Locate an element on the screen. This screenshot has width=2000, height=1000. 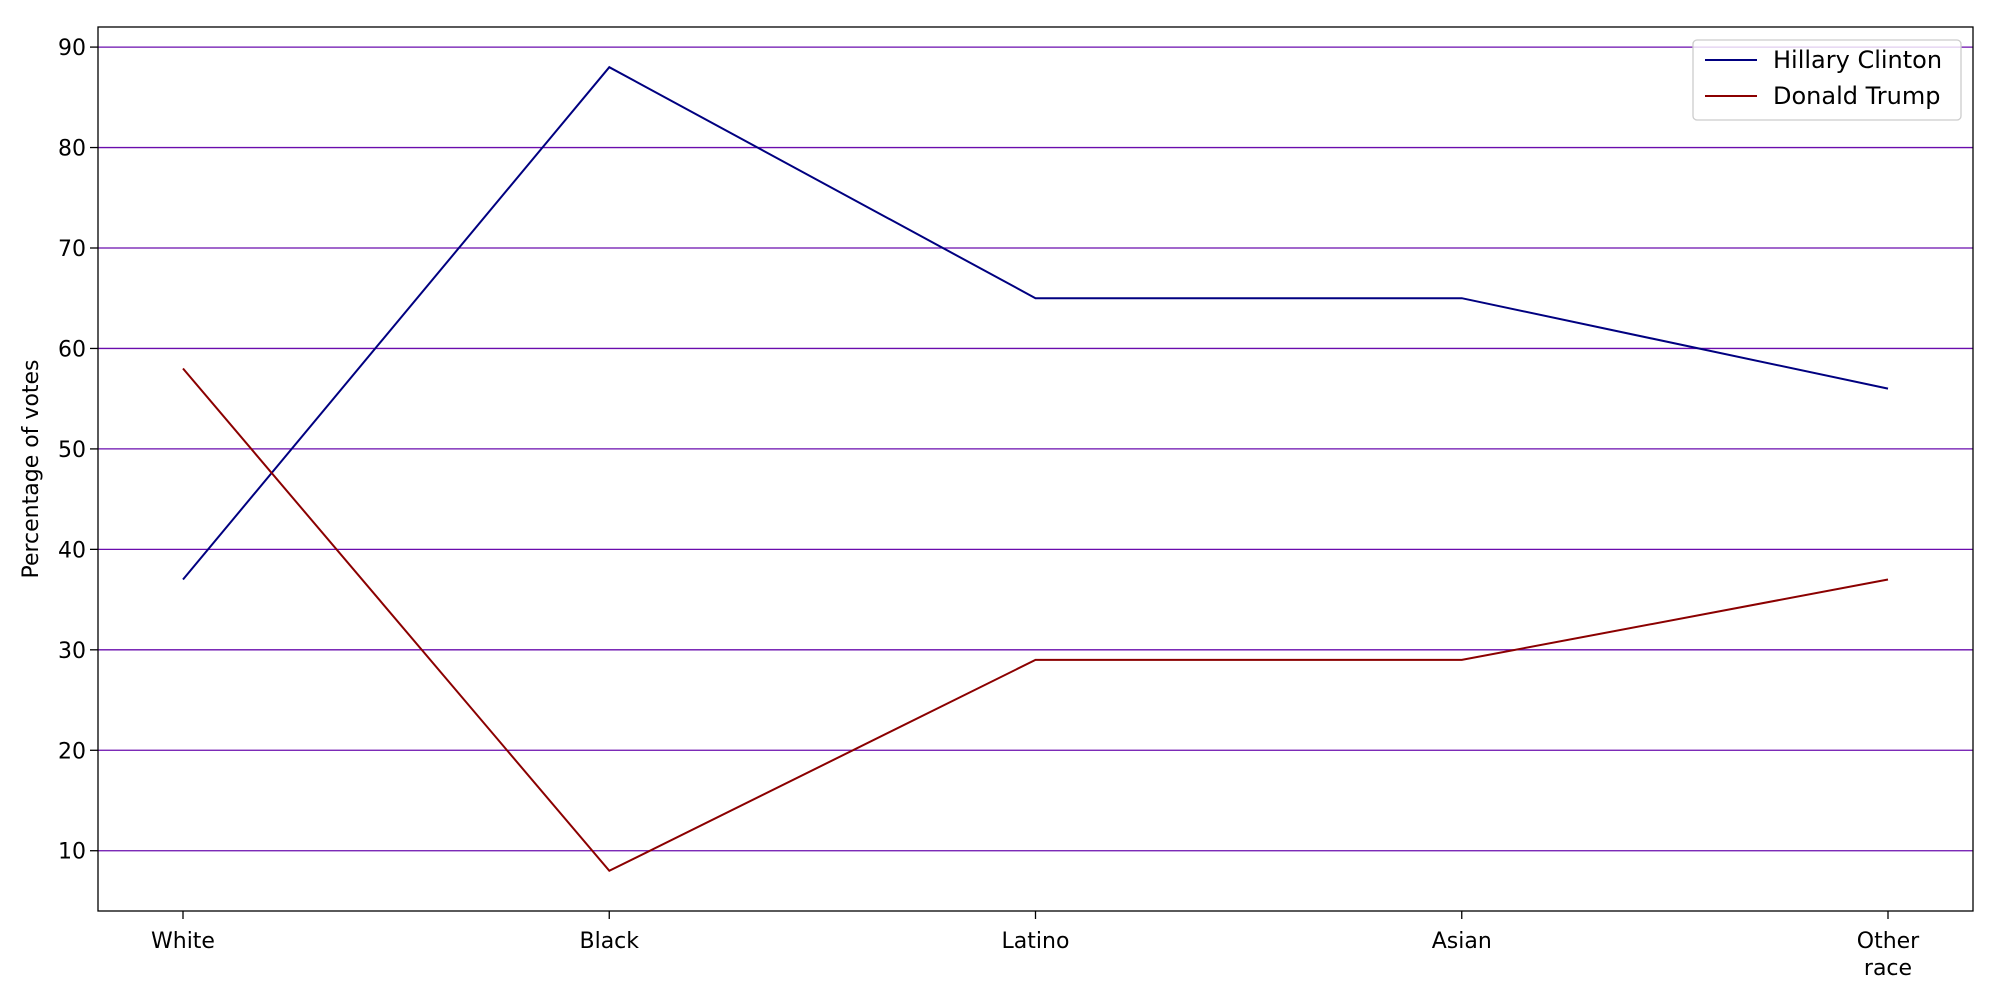
y-tick-label: 80 is located at coordinates (72, 149).